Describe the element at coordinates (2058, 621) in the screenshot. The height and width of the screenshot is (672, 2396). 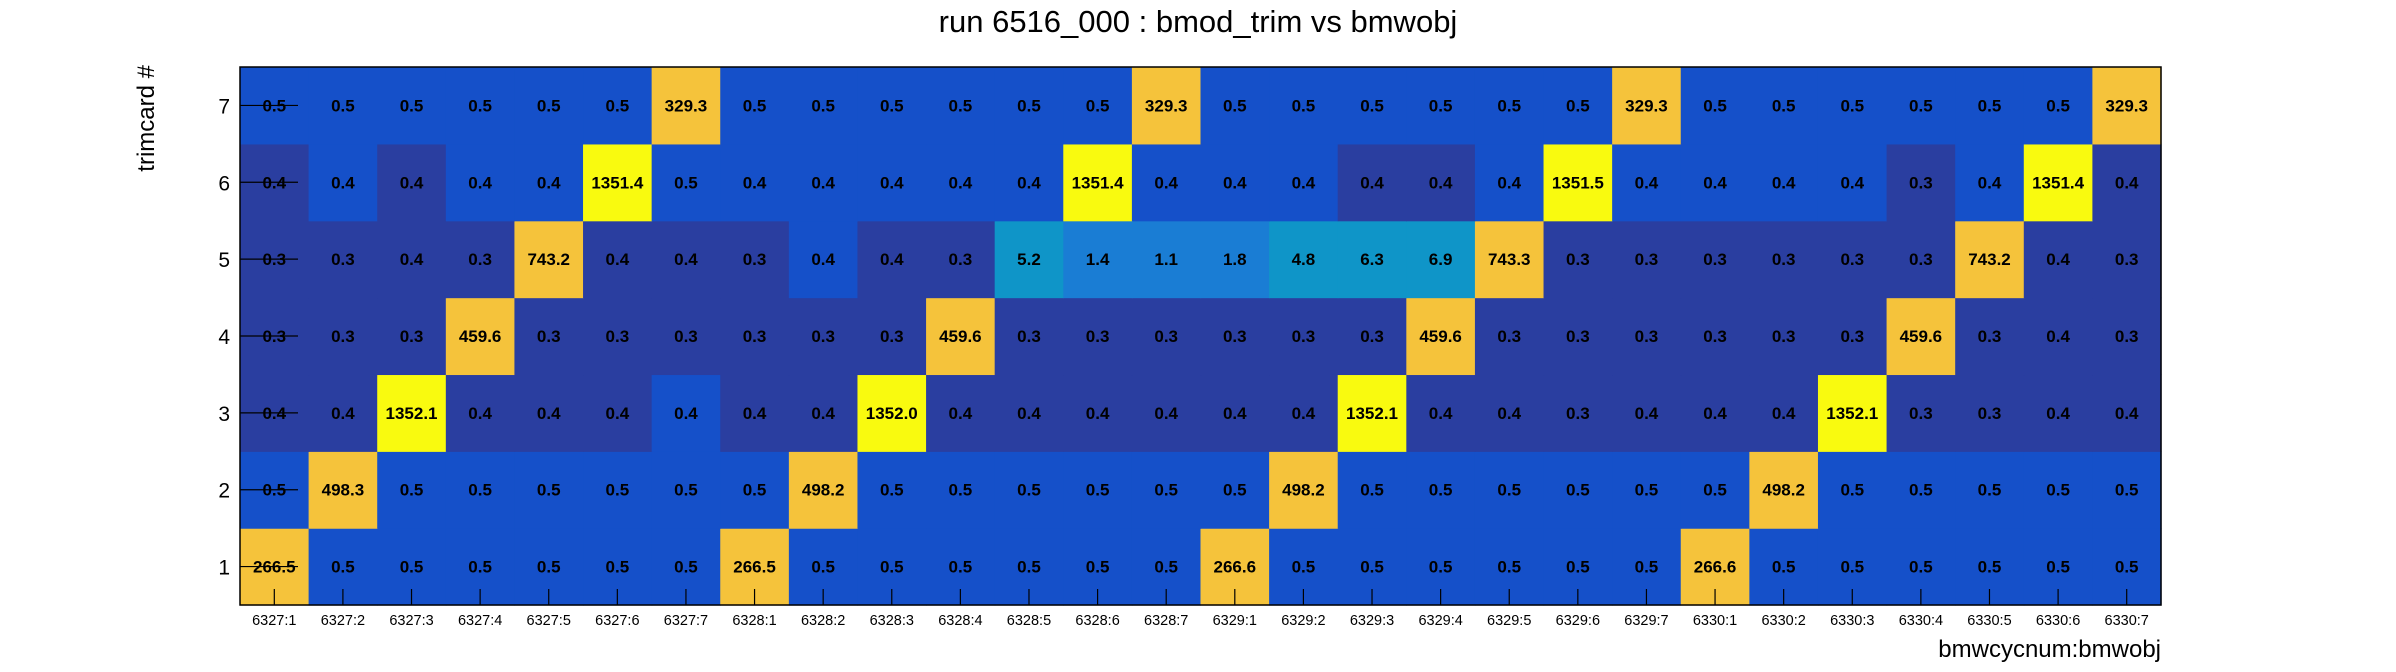
I see `x-tick-label: 6330:6` at that location.